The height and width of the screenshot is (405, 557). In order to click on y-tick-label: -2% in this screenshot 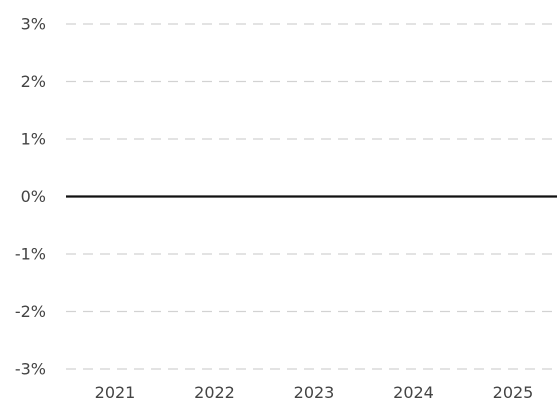, I will do `click(30, 311)`.